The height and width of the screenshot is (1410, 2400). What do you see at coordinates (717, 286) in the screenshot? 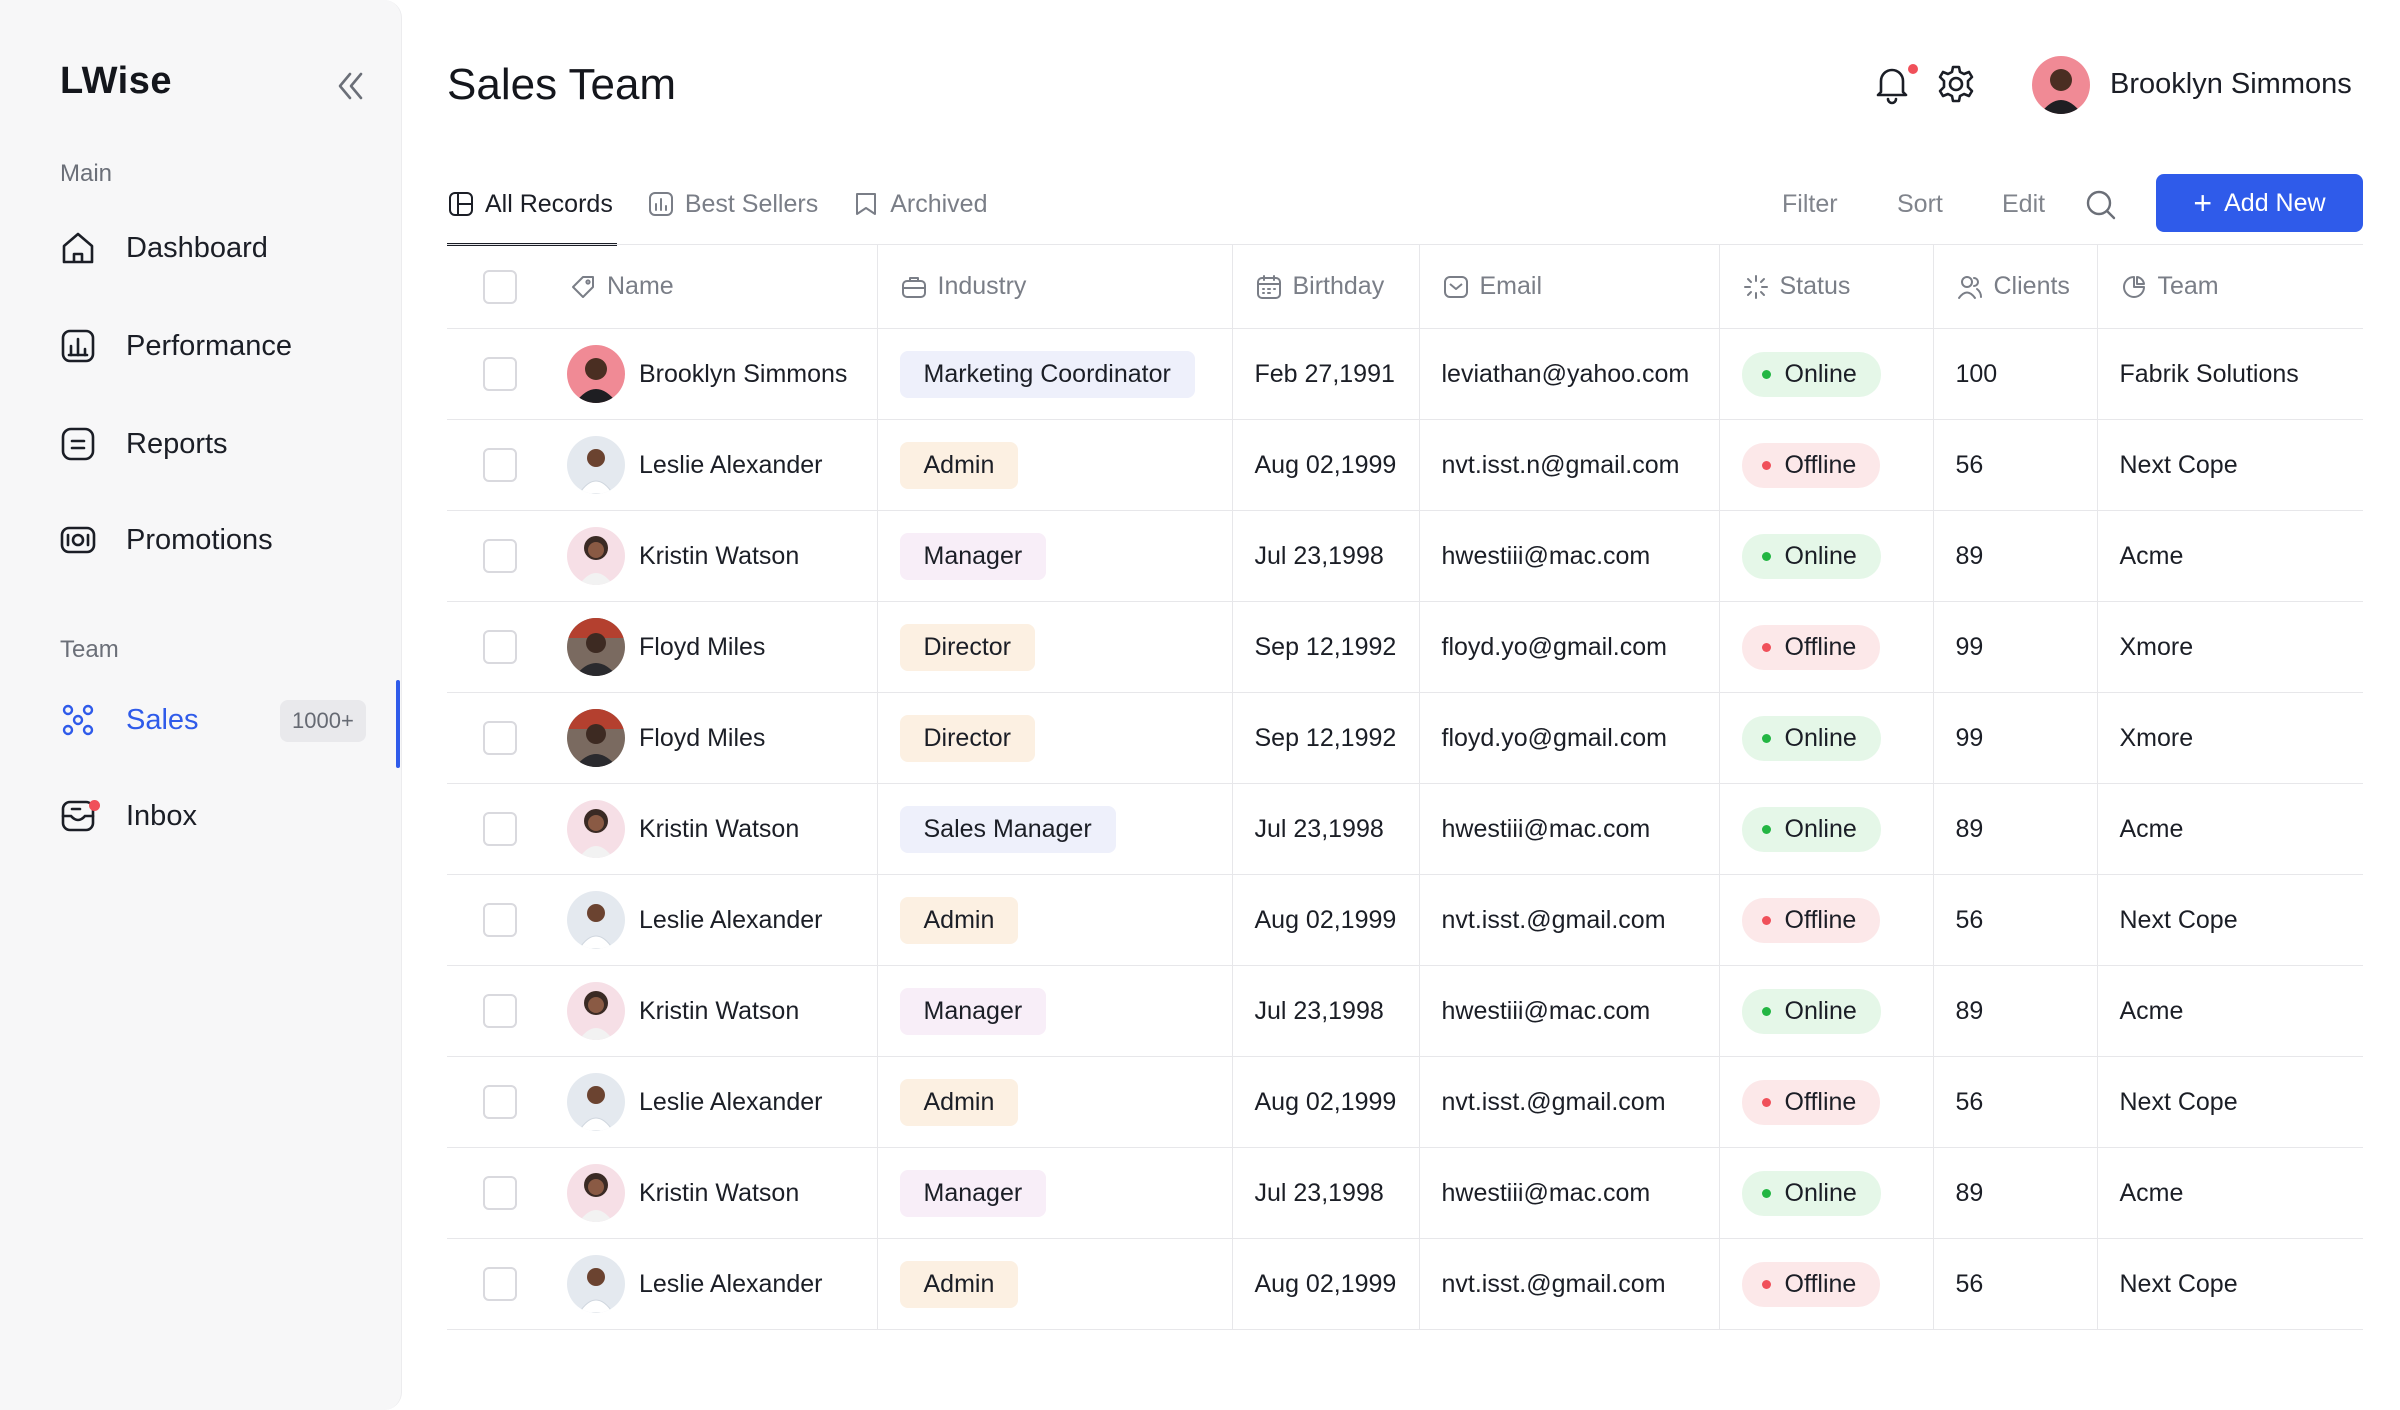
I see `column-header-name: Name` at bounding box center [717, 286].